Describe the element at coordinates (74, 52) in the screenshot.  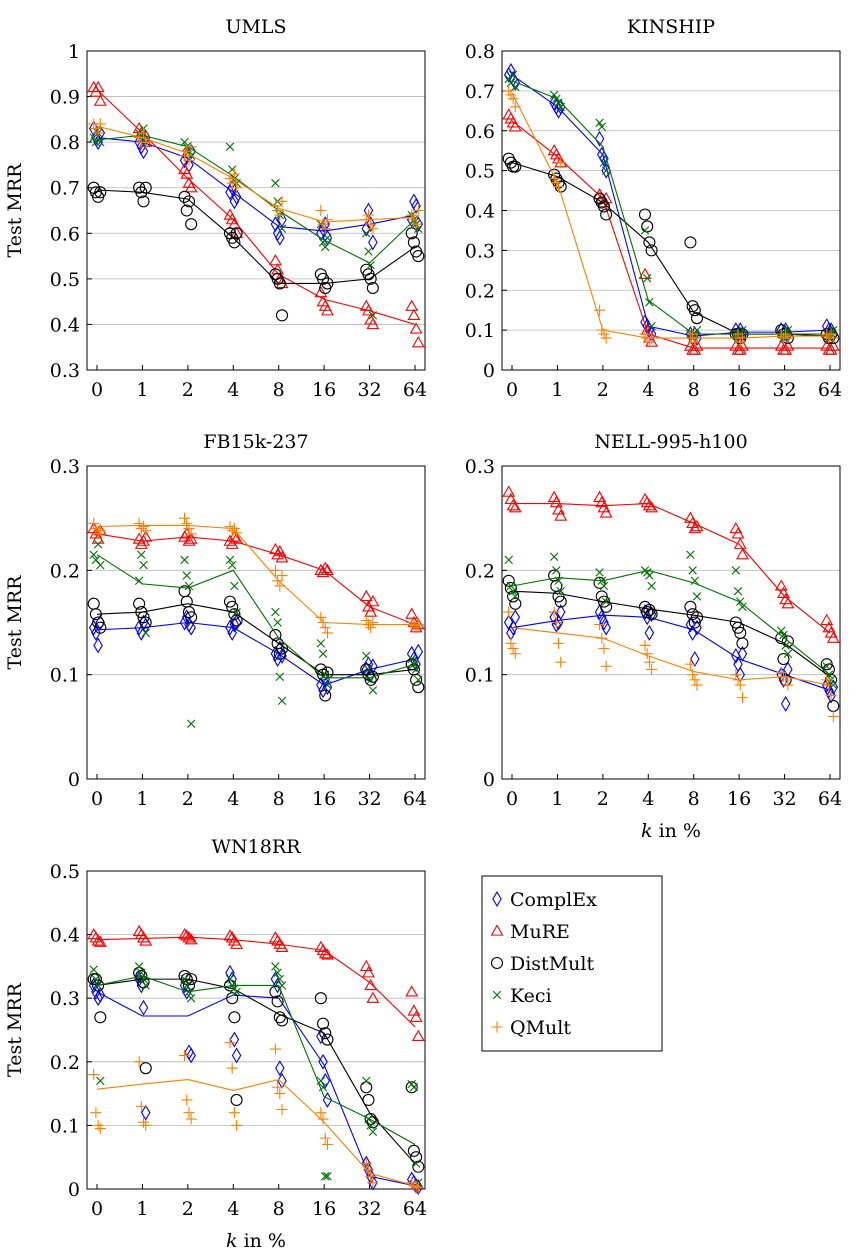
I see `y-tick-label: 1` at that location.